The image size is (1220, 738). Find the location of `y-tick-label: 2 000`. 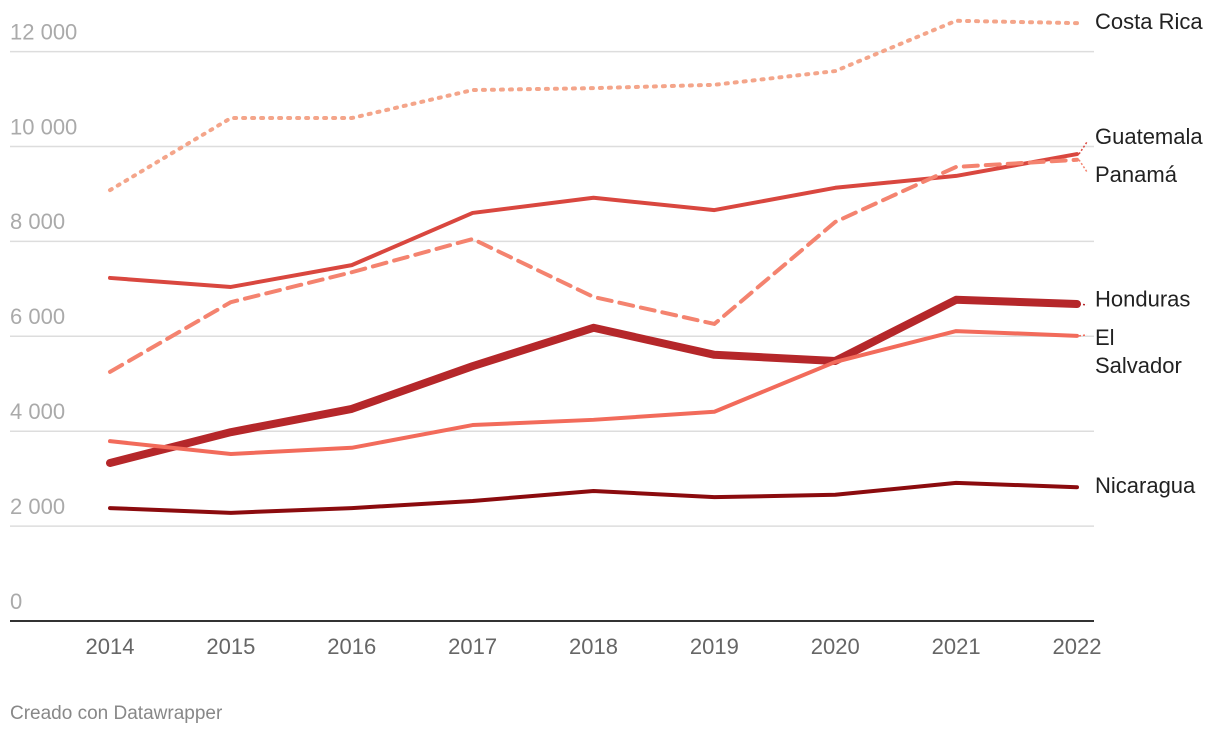

y-tick-label: 2 000 is located at coordinates (37, 506).